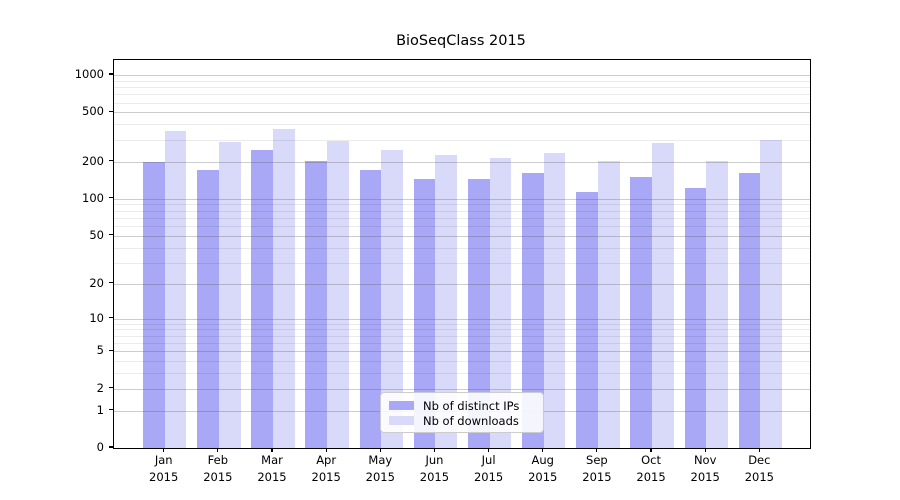 Image resolution: width=900 pixels, height=500 pixels. I want to click on x-tick-month: Nov, so click(705, 460).